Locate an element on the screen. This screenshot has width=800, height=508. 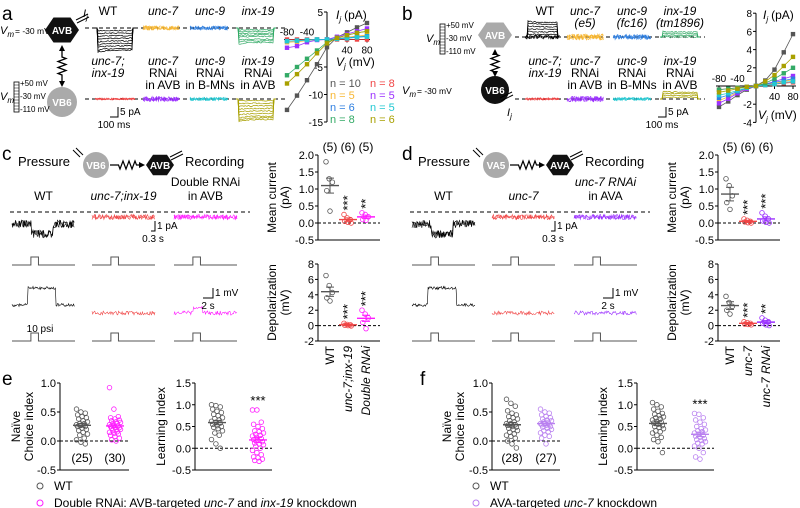
scale-bar-y-label: 5 pA is located at coordinates (130, 112).